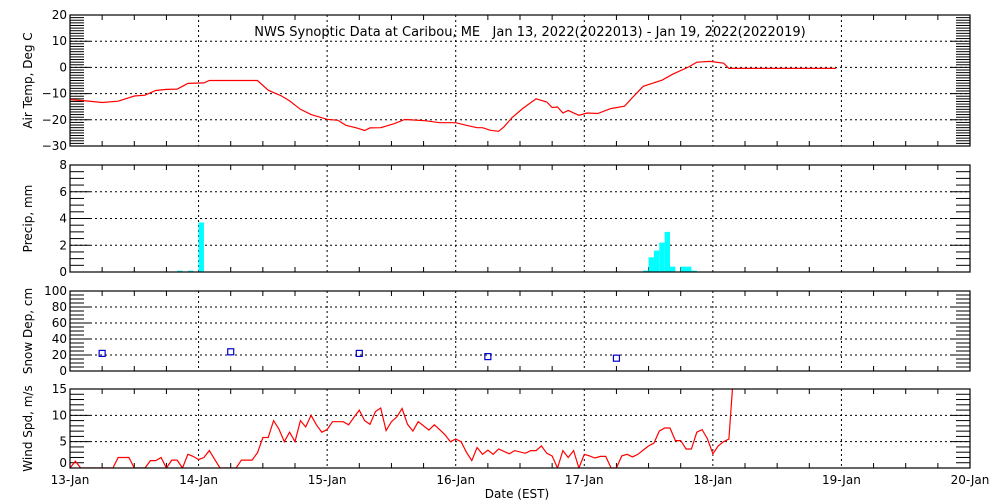 This screenshot has width=1000, height=504. I want to click on air-temp-line, so click(453, 96).